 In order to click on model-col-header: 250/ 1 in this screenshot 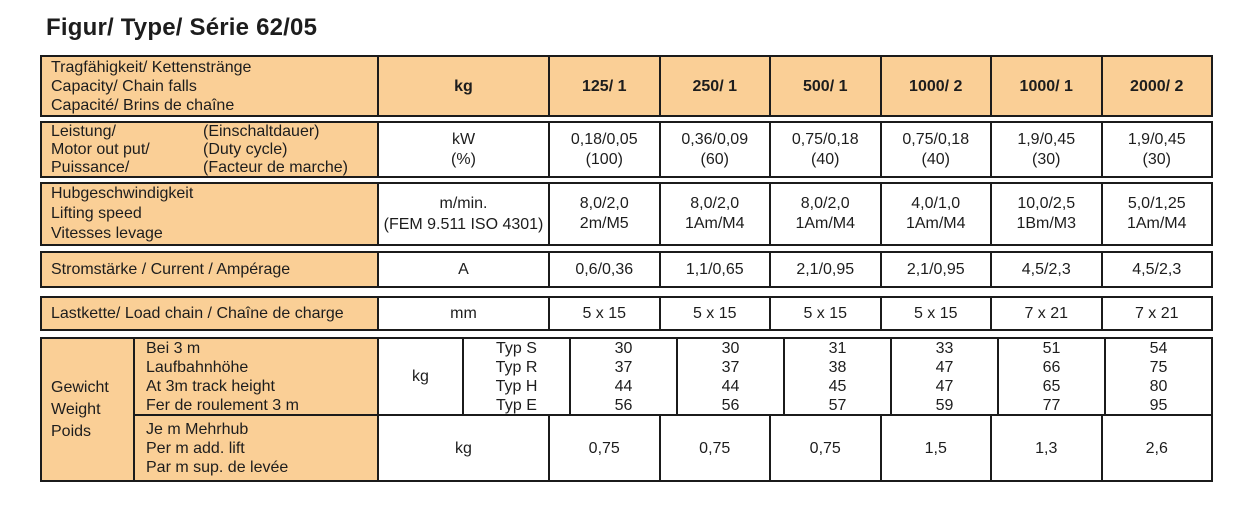, I will do `click(713, 86)`.